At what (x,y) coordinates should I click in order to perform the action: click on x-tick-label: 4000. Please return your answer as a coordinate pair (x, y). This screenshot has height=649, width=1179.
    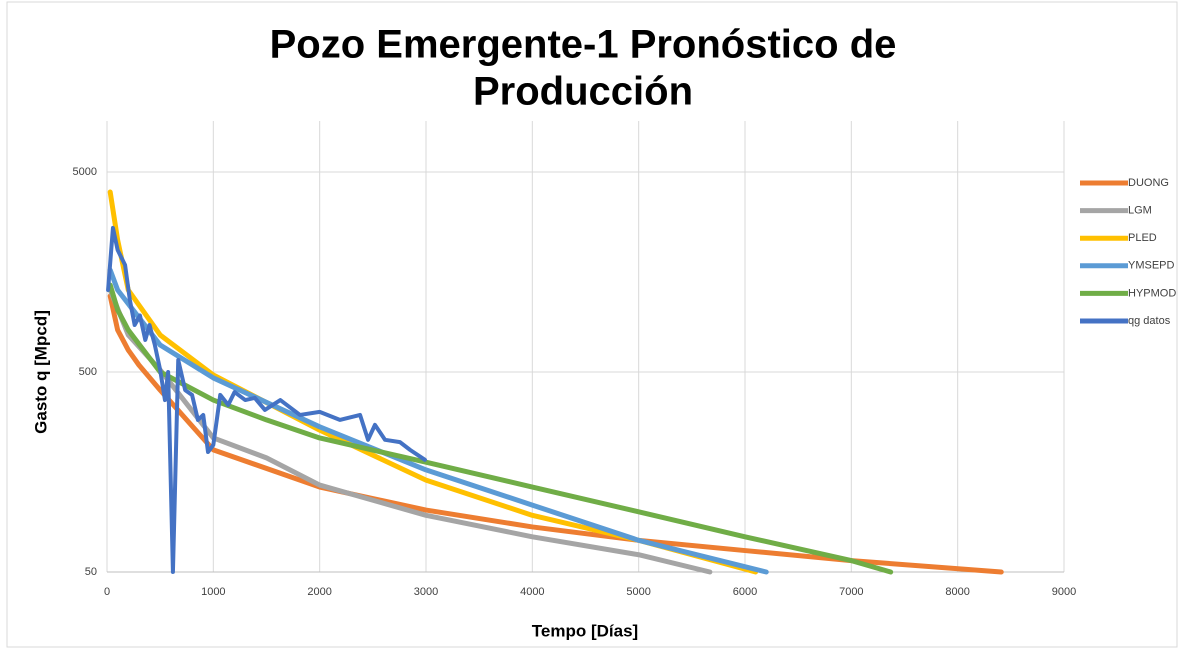
    Looking at the image, I should click on (532, 592).